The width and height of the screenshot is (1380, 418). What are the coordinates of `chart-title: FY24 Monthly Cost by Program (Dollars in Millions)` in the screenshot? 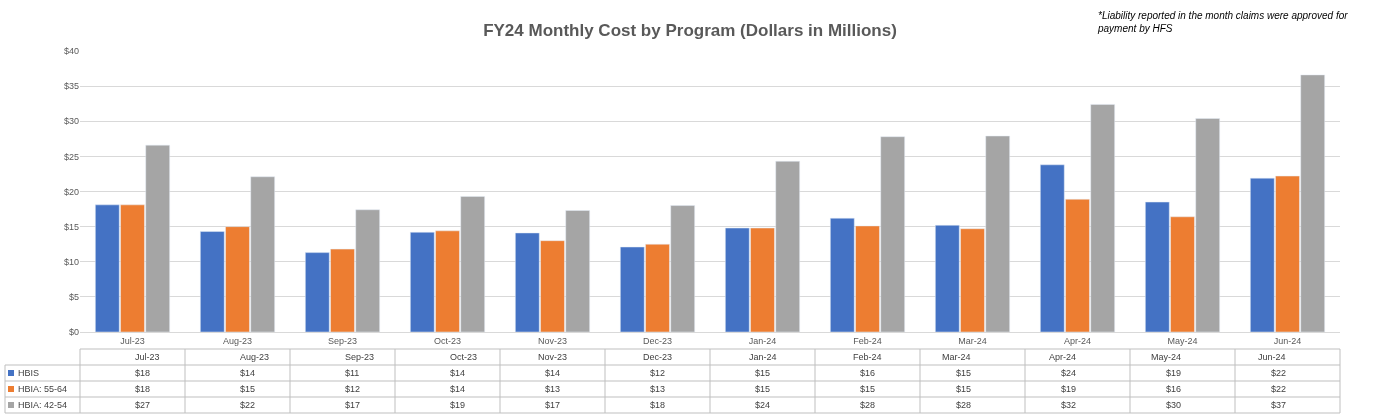 It's located at (690, 30).